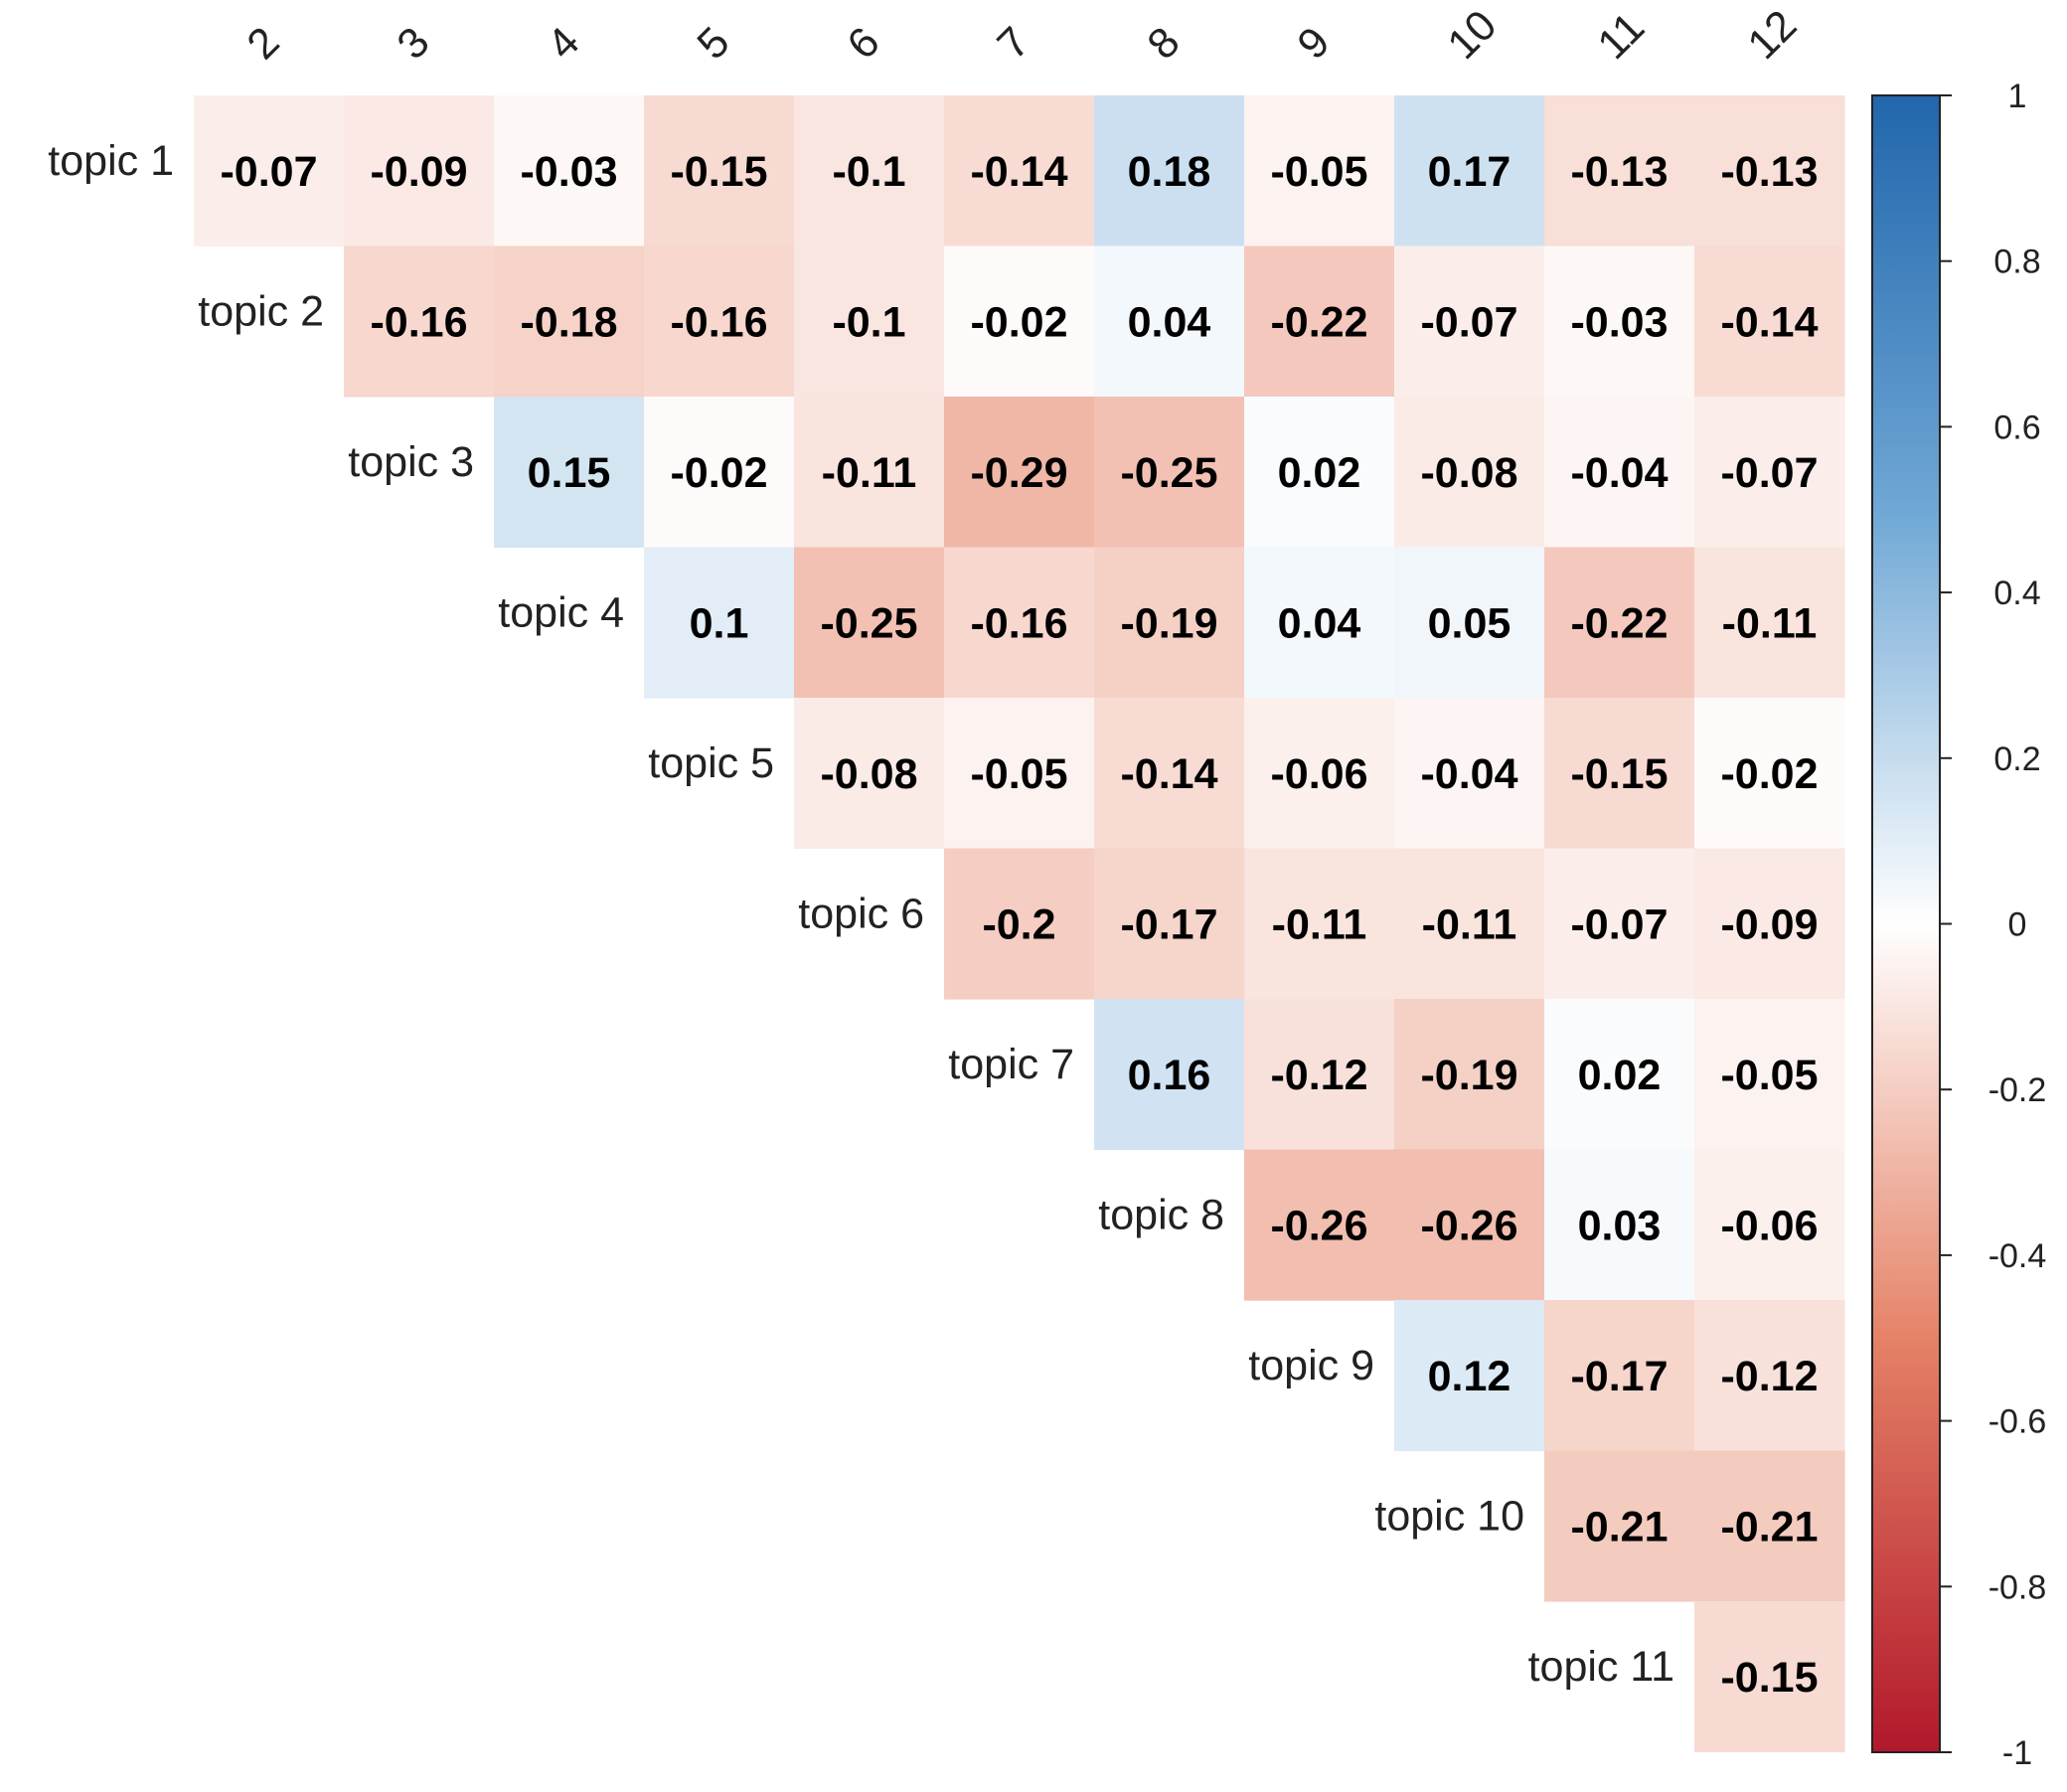 This screenshot has width=2067, height=1792. I want to click on cell-value-label: -0.15, so click(1769, 1678).